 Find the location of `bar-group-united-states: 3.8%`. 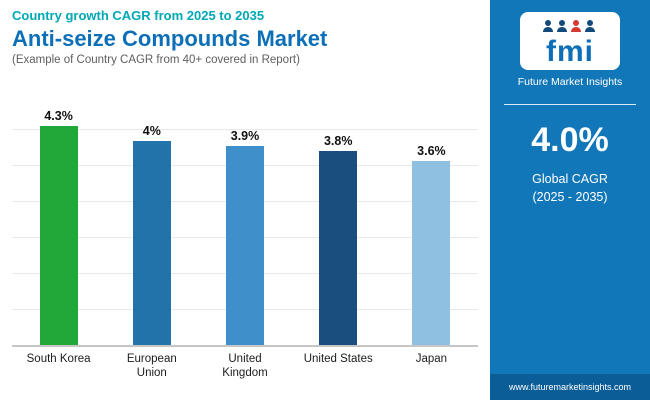

bar-group-united-states: 3.8% is located at coordinates (338, 239).